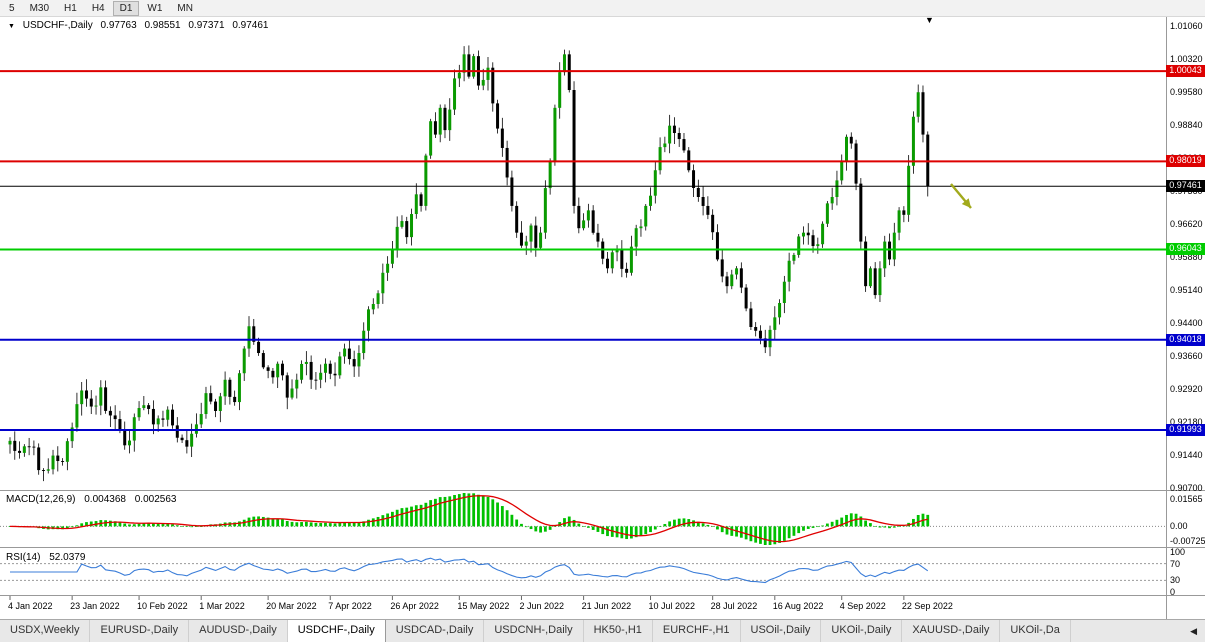 The image size is (1205, 642). Describe the element at coordinates (57, 25) in the screenshot. I see `symbol-title: USDCHF-,Daily` at that location.